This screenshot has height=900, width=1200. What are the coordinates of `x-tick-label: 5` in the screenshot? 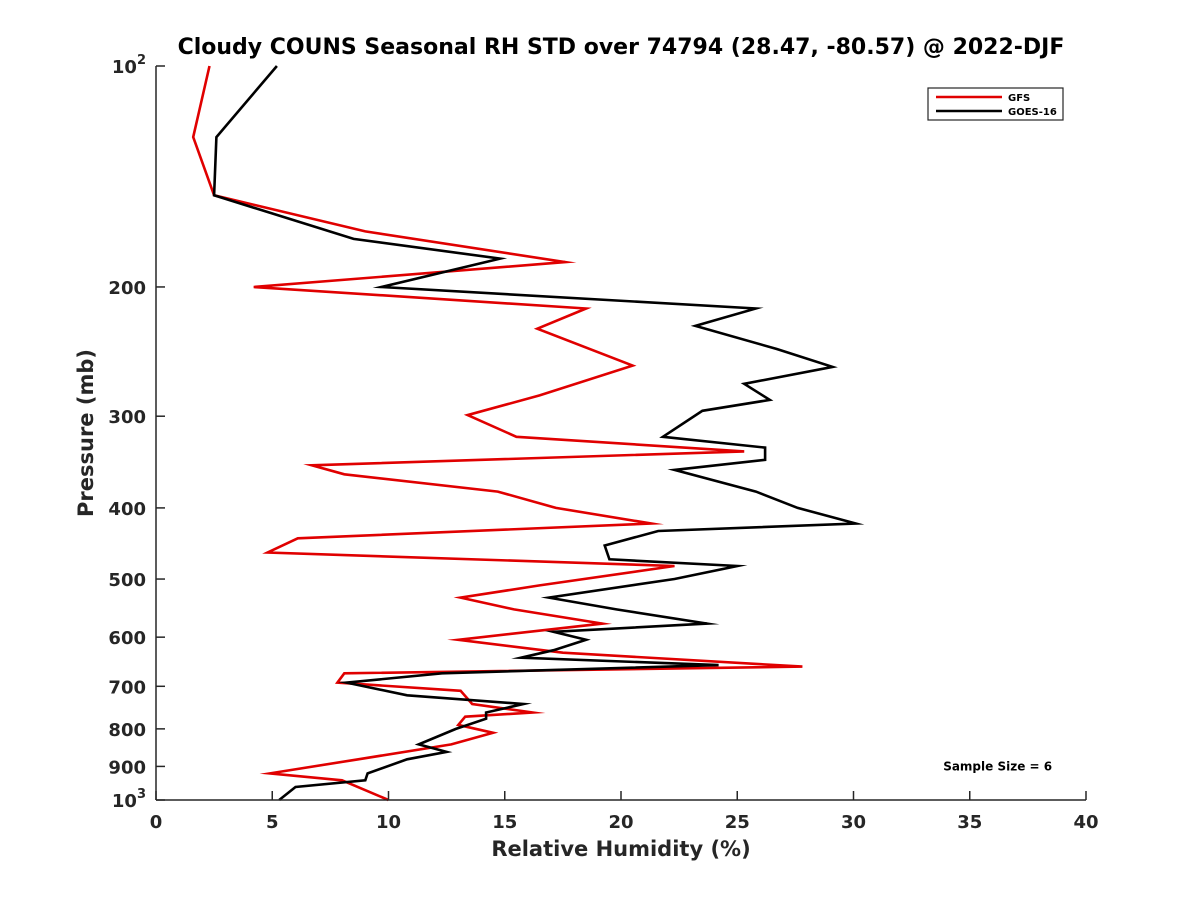 It's located at (272, 822).